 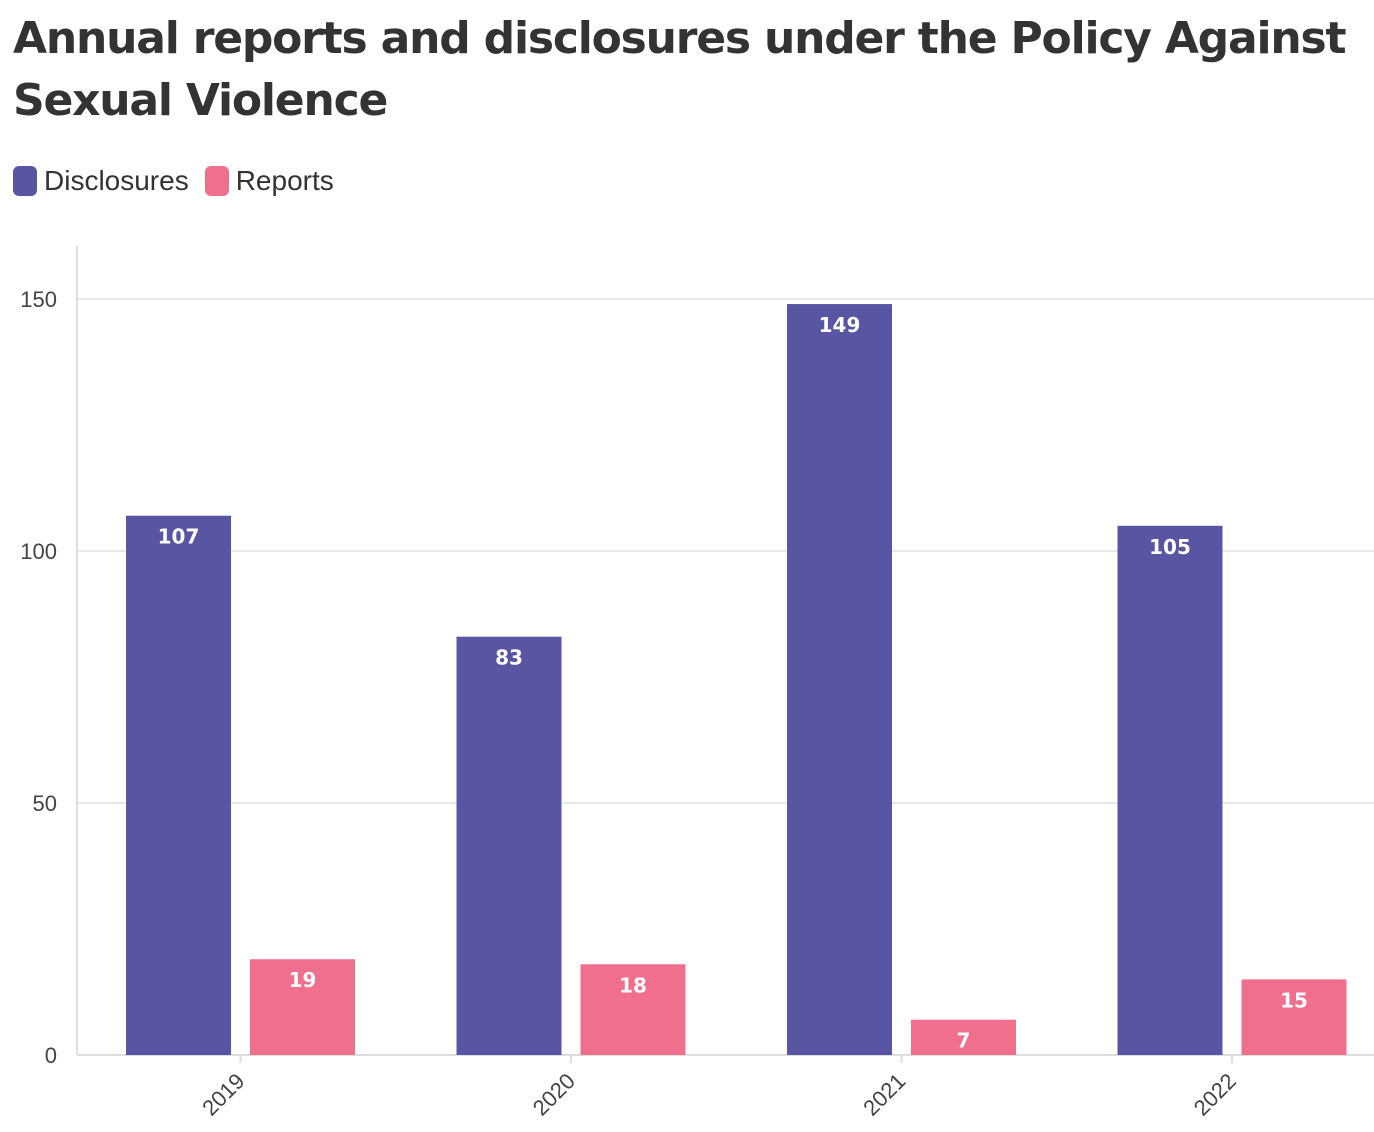 I want to click on y-tick-label: 100, so click(x=38, y=551).